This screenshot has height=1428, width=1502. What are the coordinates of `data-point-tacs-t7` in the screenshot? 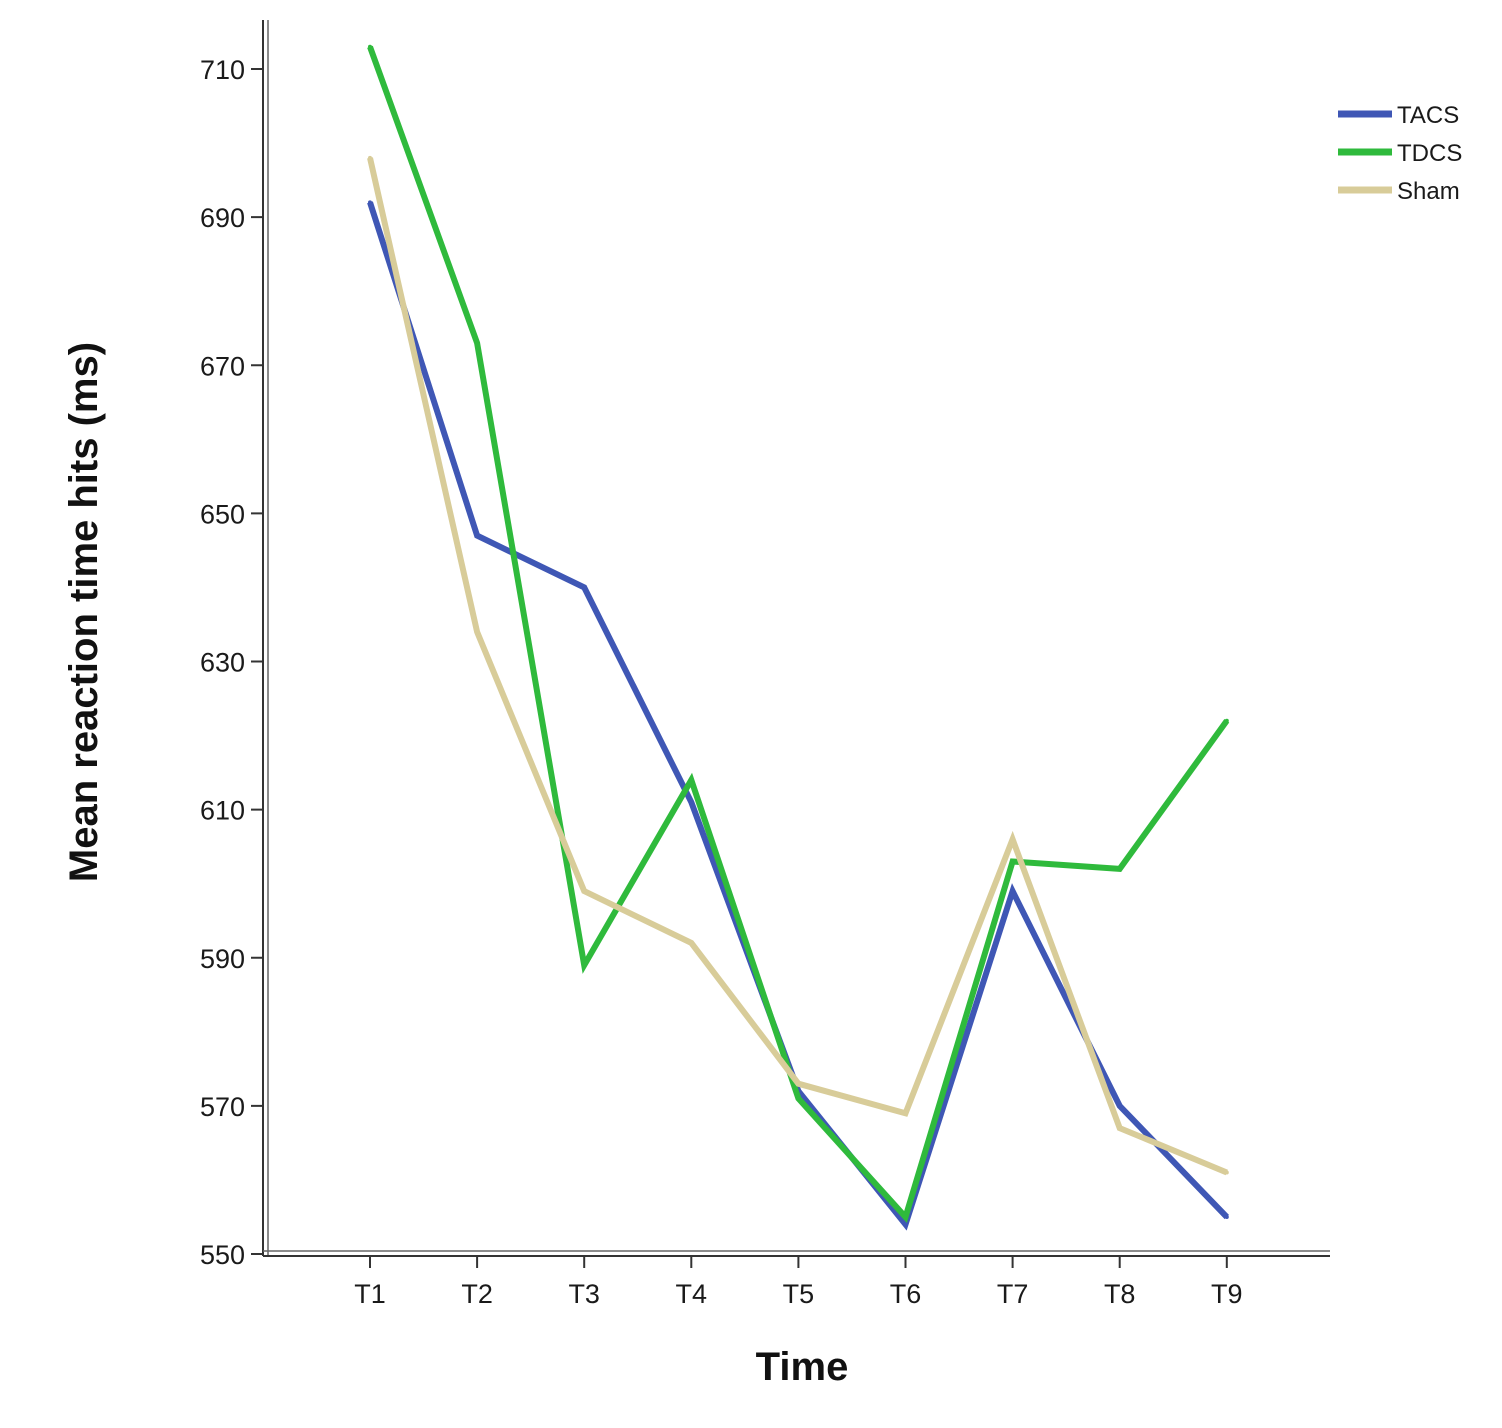 It's located at (1012, 891).